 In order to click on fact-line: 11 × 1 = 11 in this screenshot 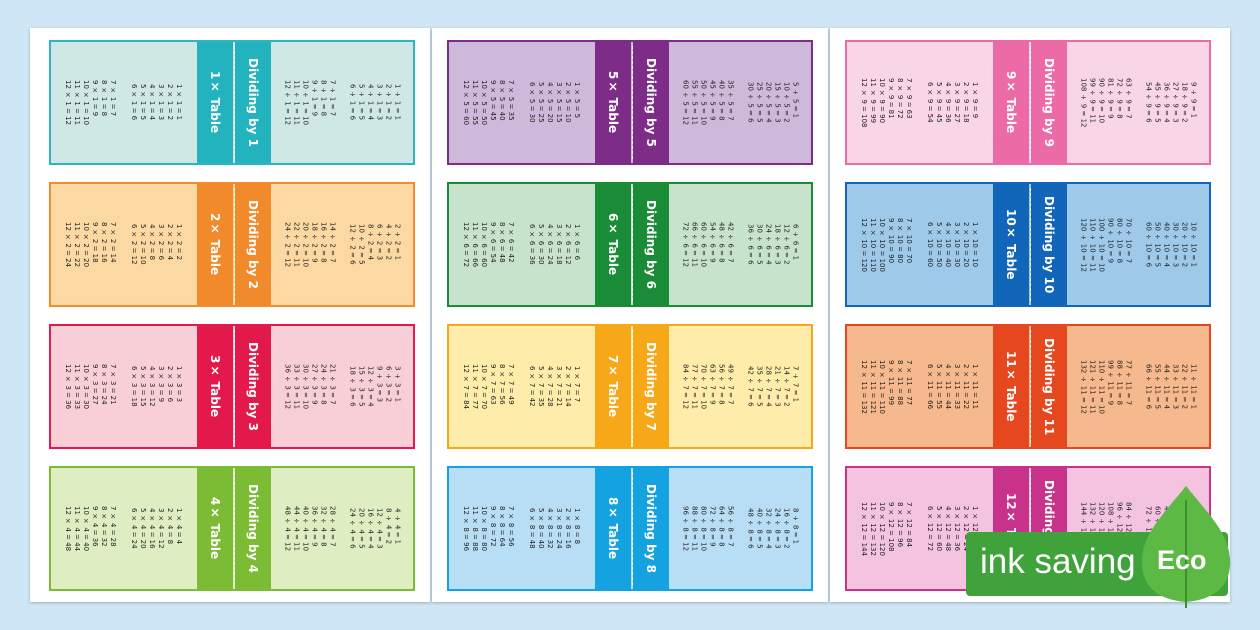, I will do `click(77, 102)`.